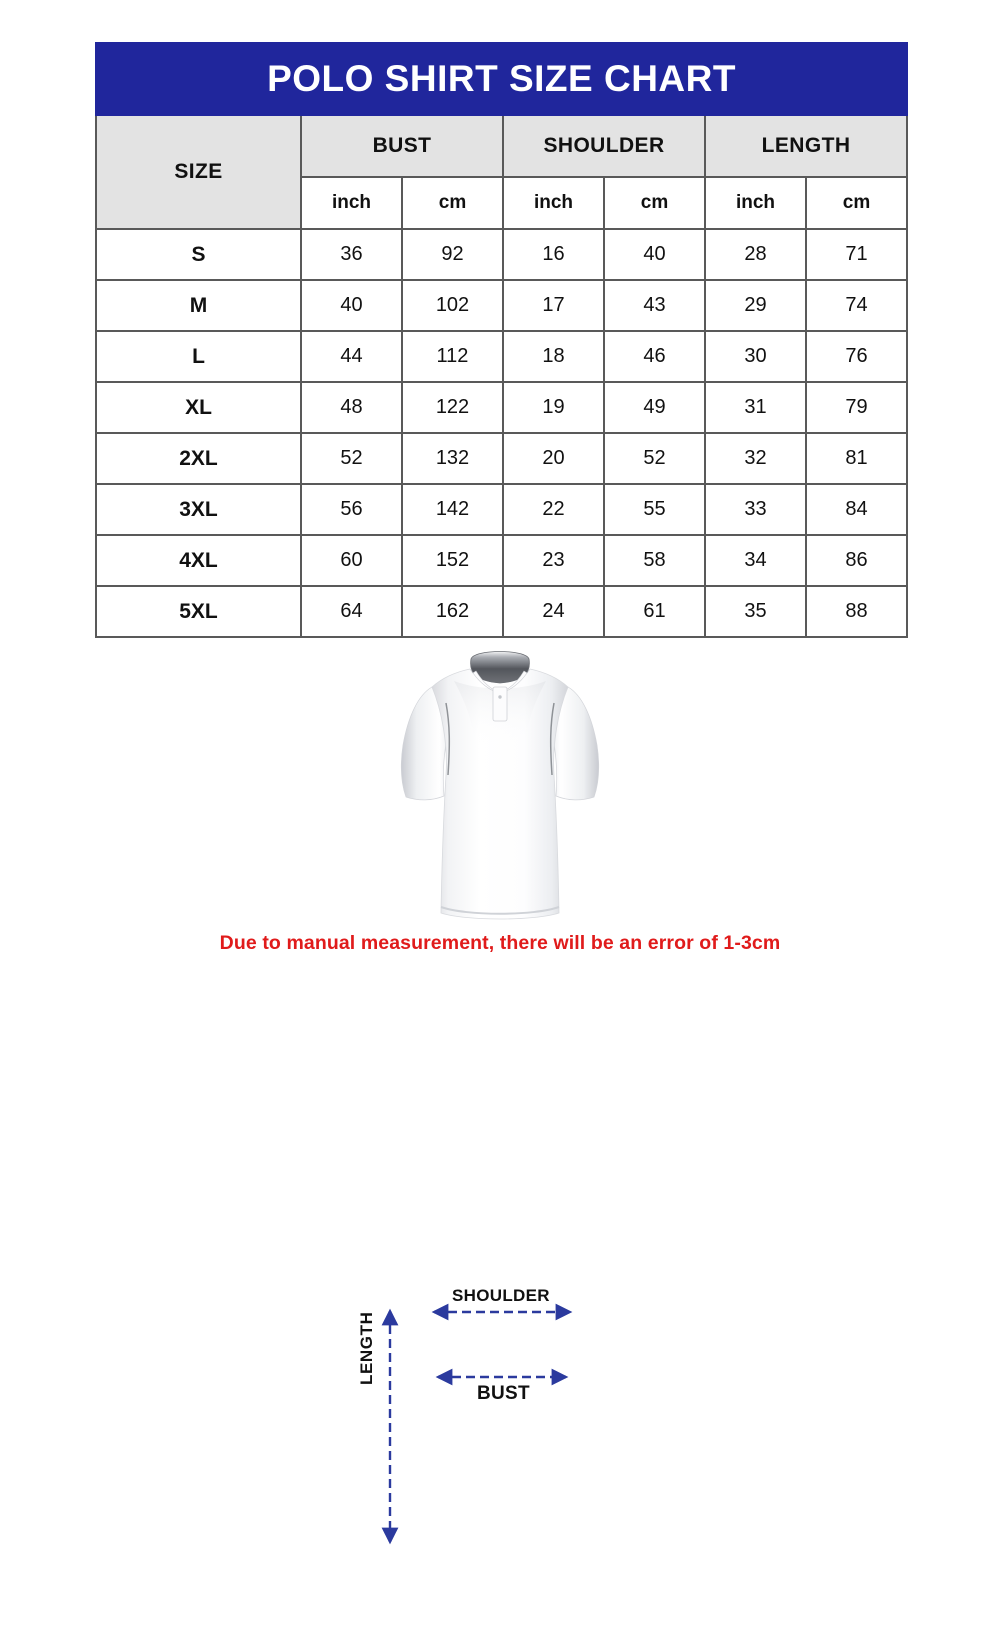 This screenshot has width=1000, height=1625. What do you see at coordinates (654, 611) in the screenshot?
I see `cell-shoulder-cm: 61` at bounding box center [654, 611].